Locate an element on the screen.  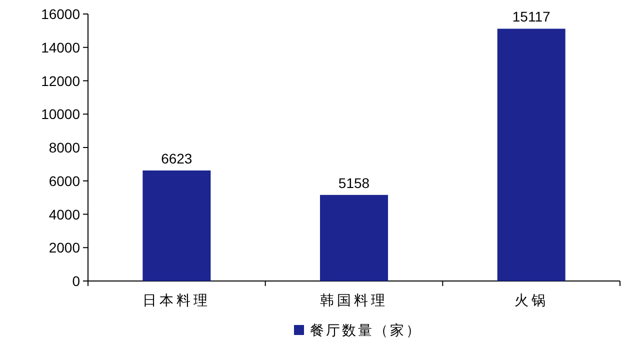
x-tick-label: 日本料理 is located at coordinates (176, 300).